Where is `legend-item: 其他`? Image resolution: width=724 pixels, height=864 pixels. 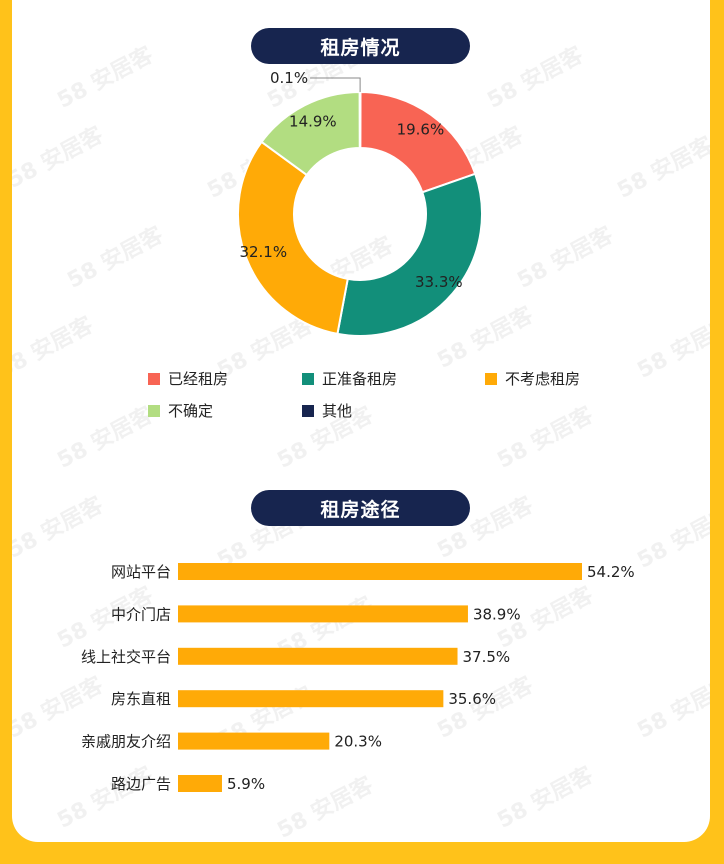
legend-item: 其他 is located at coordinates (327, 410).